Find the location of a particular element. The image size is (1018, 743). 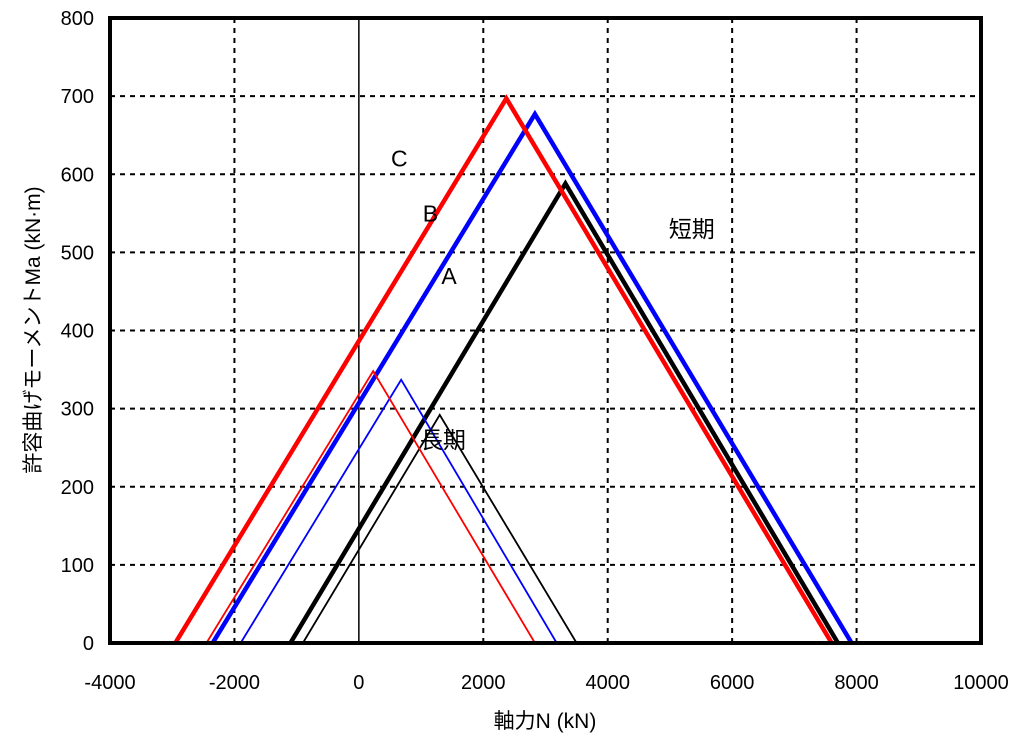

x-tick-label: 8000 is located at coordinates (856, 683).